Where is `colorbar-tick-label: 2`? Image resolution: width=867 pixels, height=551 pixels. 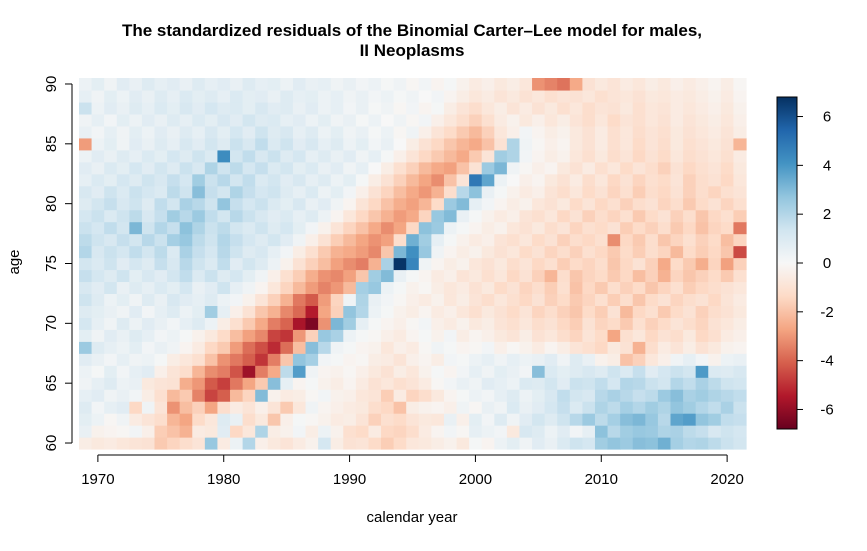
colorbar-tick-label: 2 is located at coordinates (827, 214).